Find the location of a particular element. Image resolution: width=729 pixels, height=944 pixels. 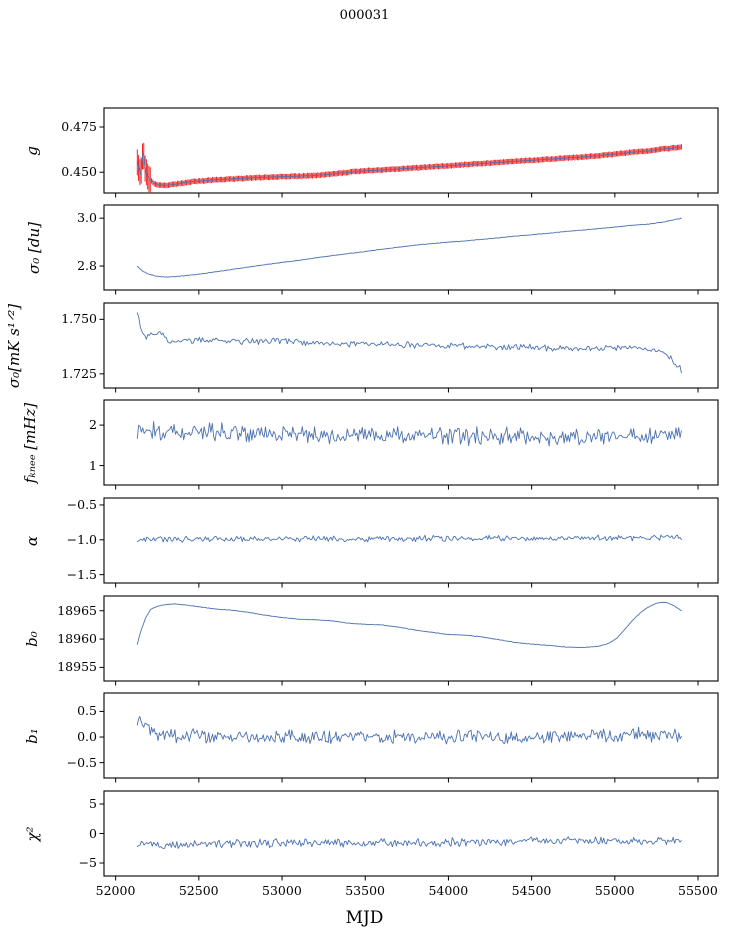

panel-chi2 is located at coordinates (409, 835).